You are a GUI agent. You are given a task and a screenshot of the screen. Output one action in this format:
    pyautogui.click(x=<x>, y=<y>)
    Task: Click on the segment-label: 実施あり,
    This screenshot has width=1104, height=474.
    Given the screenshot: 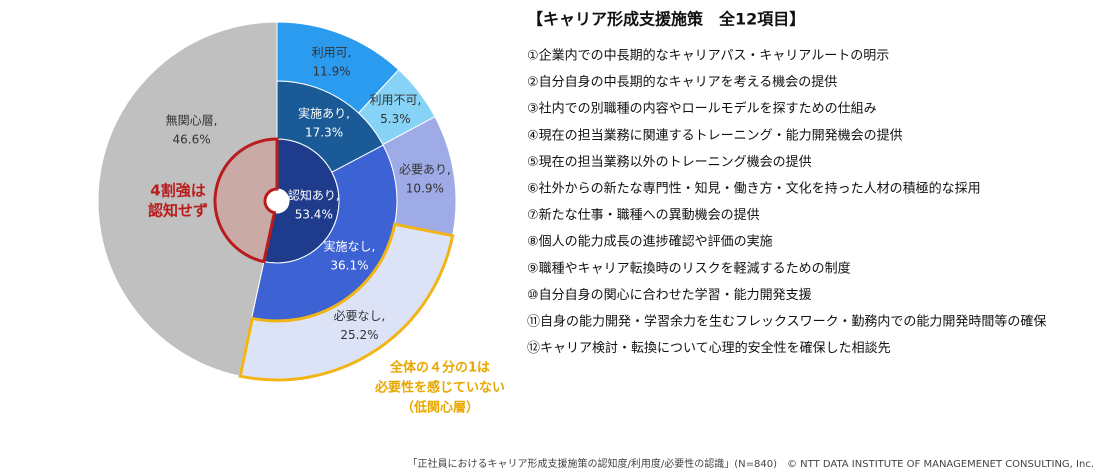 What is the action you would take?
    pyautogui.click(x=324, y=113)
    